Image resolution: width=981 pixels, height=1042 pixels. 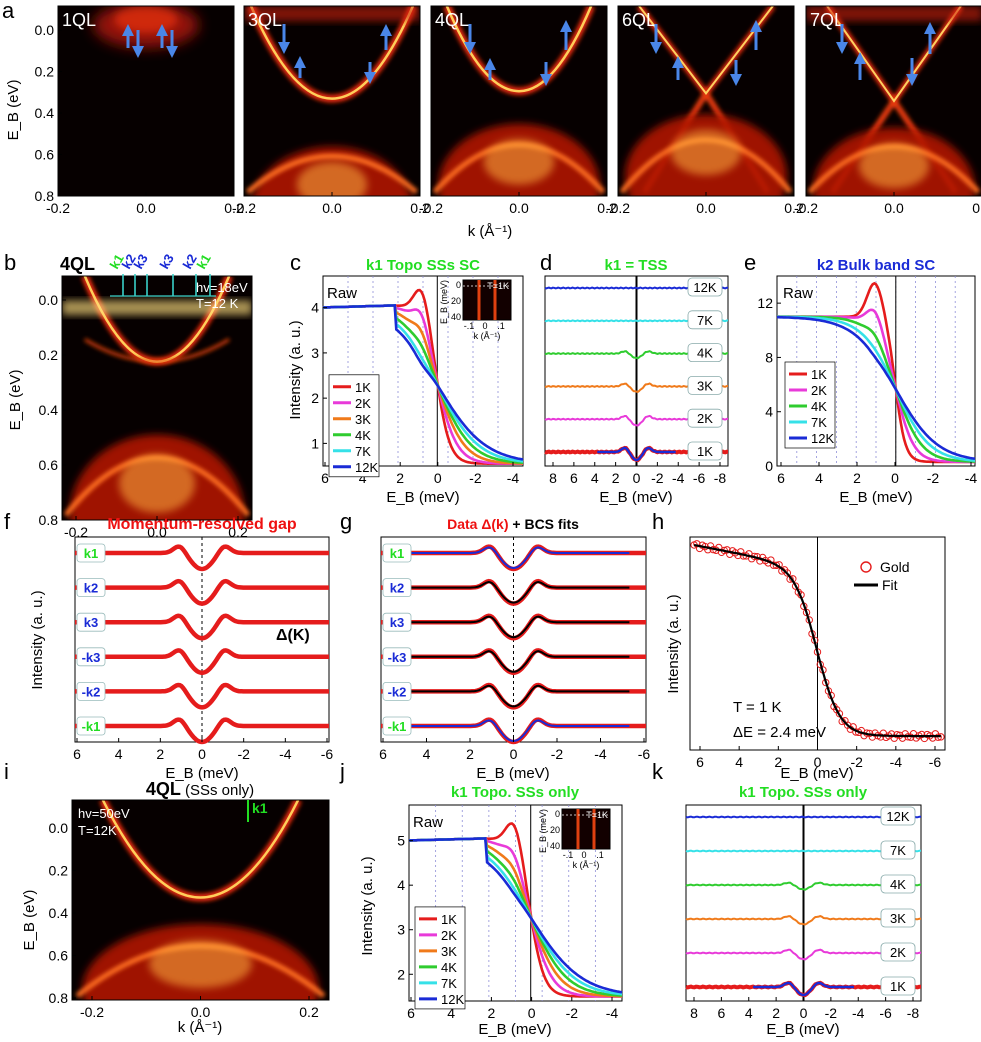 I want to click on inset-y-tick: 20, so click(x=555, y=830).